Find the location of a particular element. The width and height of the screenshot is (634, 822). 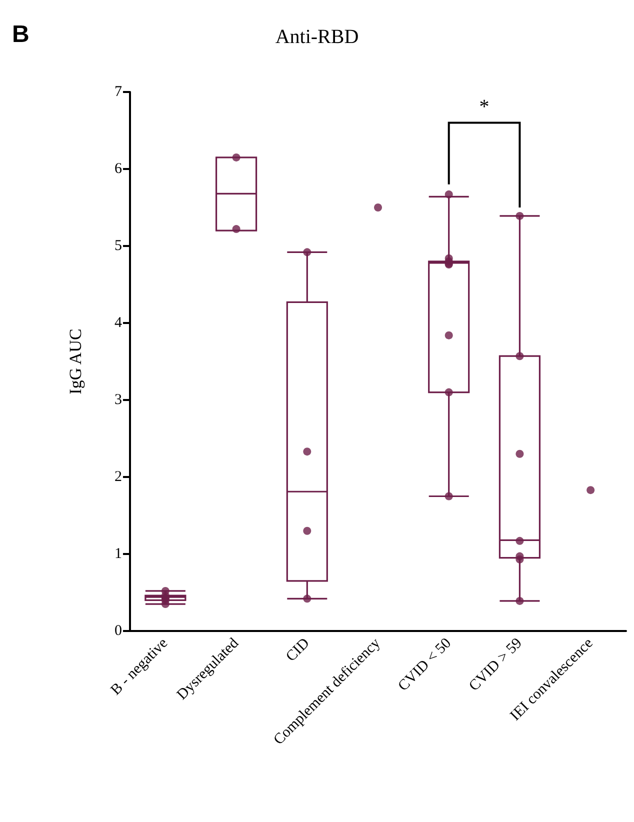

annotation: * is located at coordinates (484, 107).